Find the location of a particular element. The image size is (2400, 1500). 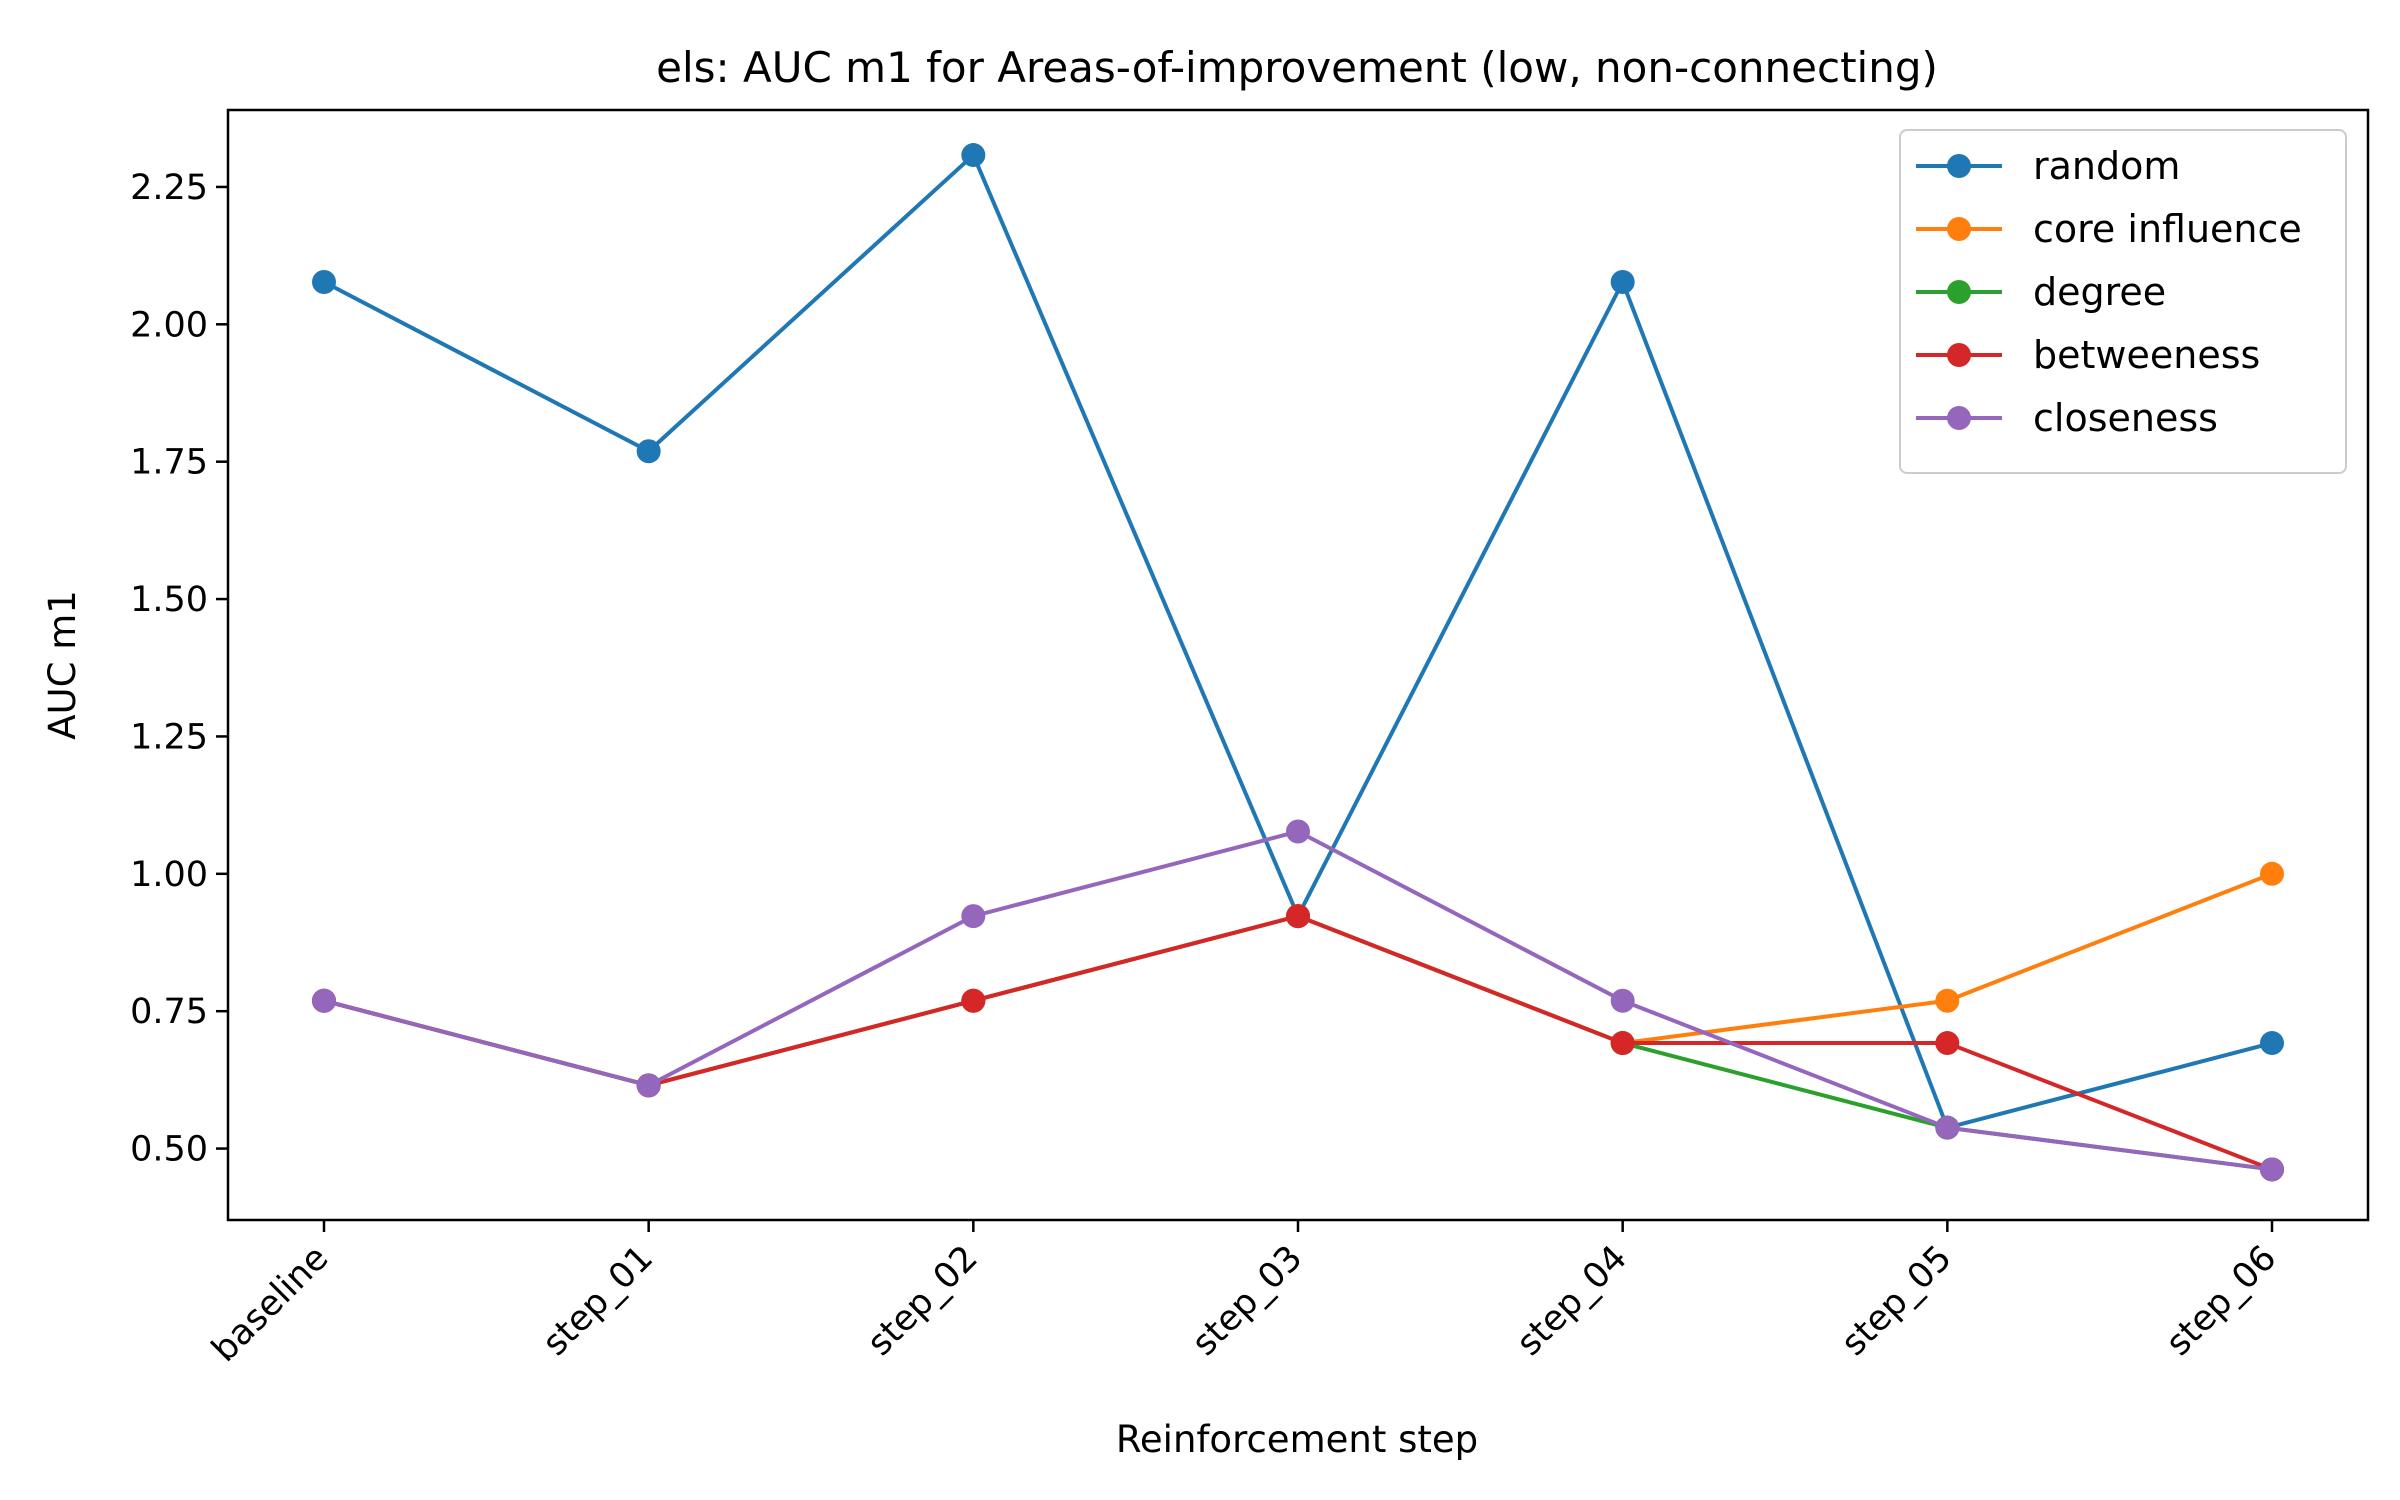

legend-marker-random is located at coordinates (1959, 166).